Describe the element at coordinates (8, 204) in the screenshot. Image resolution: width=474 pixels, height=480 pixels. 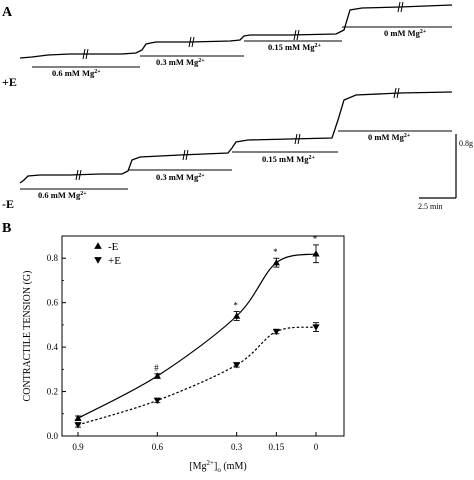
I see `condition-label-minus-e: -E` at that location.